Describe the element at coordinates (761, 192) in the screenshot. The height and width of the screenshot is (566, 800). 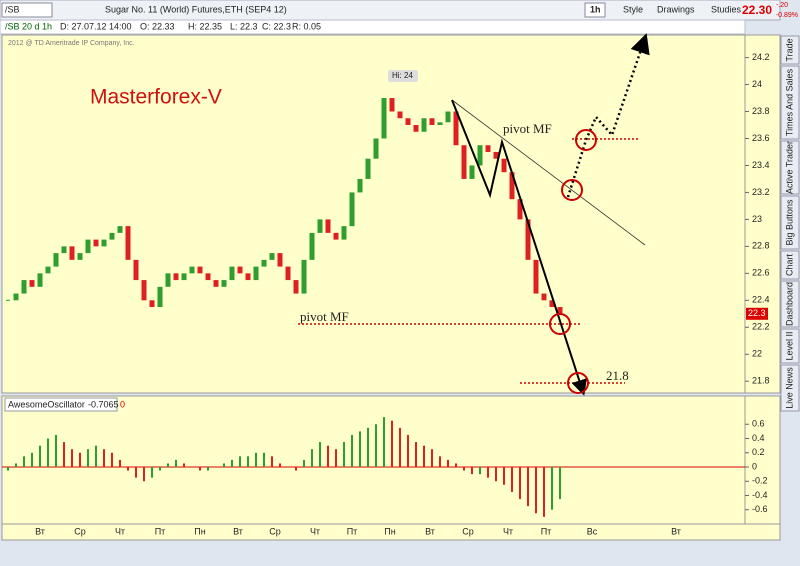
I see `y-tick-label: 23.2` at that location.